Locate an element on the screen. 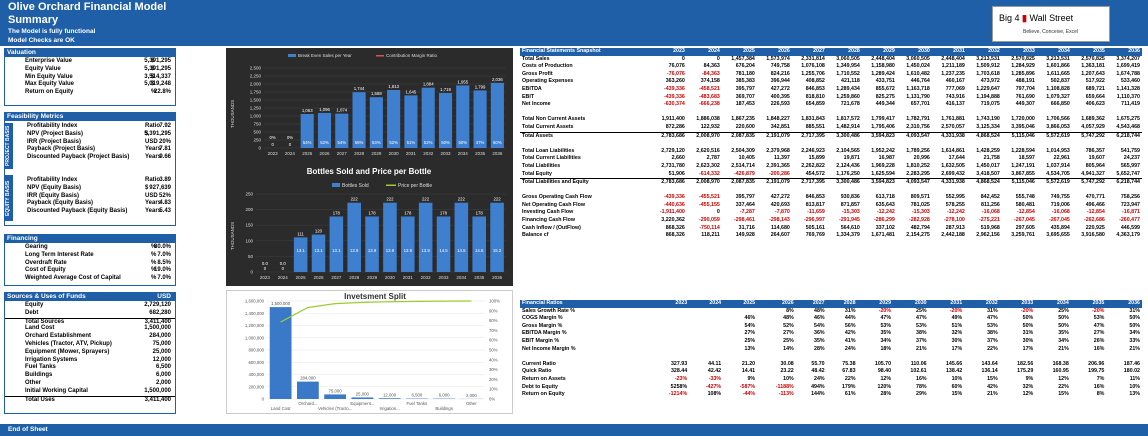  year-header: 2025 is located at coordinates (739, 52).